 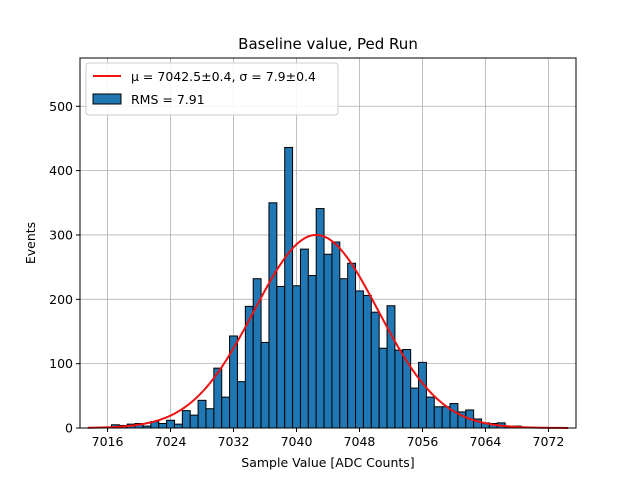 What do you see at coordinates (549, 441) in the screenshot?
I see `x-tick-label: 7072` at bounding box center [549, 441].